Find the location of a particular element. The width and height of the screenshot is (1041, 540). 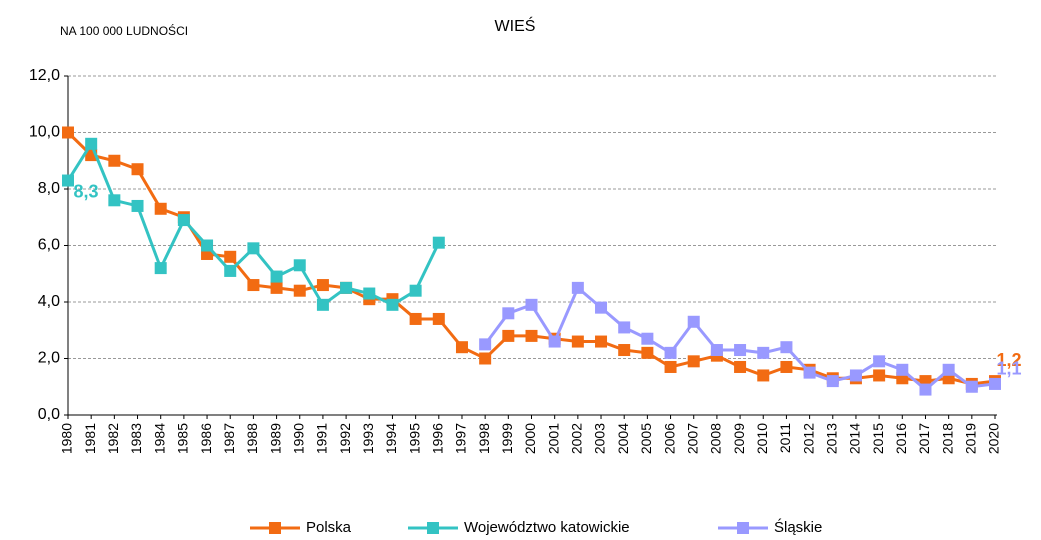

y-tick-label: 6,0 is located at coordinates (49, 245).